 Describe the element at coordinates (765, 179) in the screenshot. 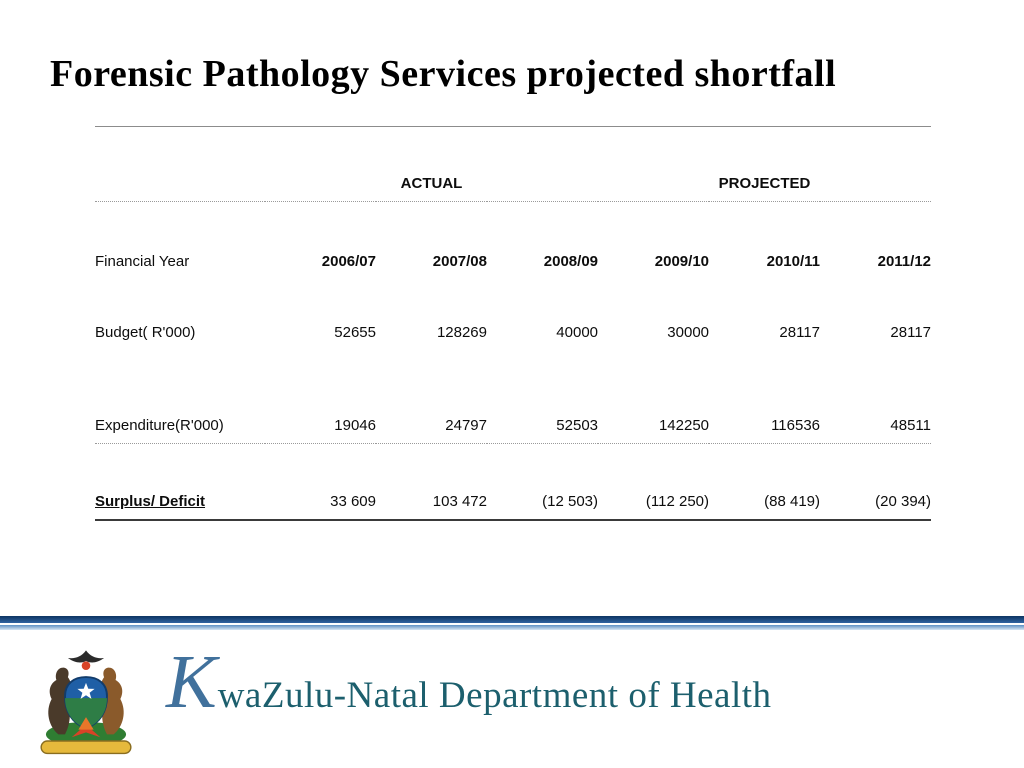

I see `column-group-projected: PROJECTED` at that location.